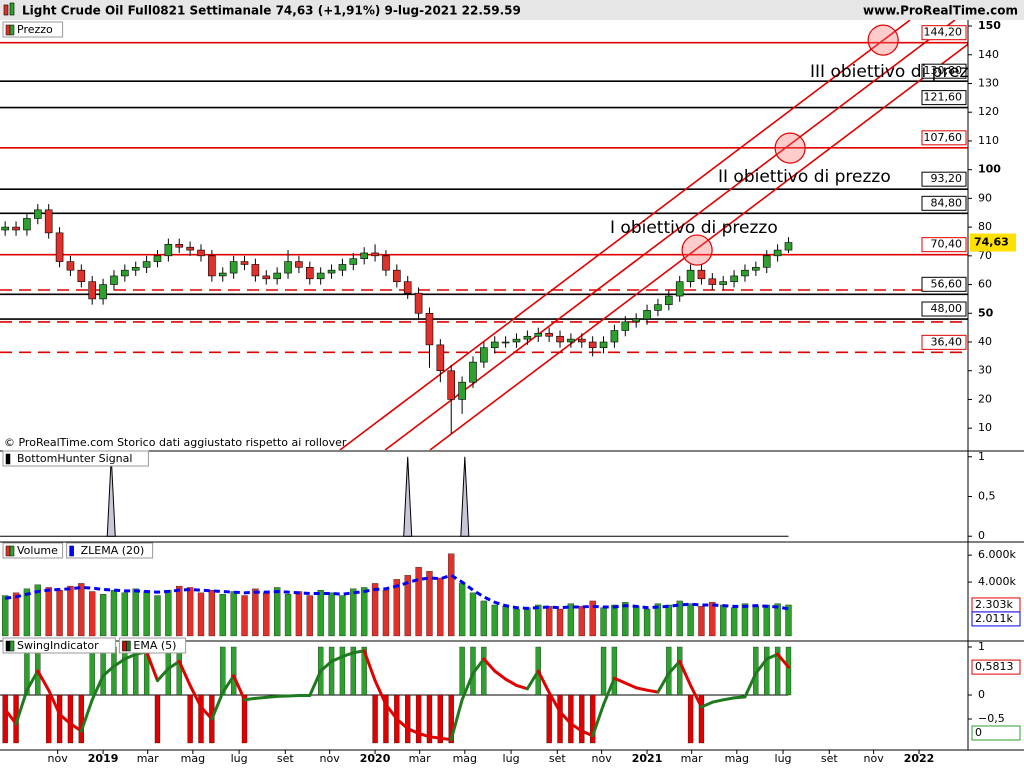 This screenshot has width=1024, height=768. Describe the element at coordinates (987, 496) in the screenshot. I see `y-tick-label: 0,5` at that location.